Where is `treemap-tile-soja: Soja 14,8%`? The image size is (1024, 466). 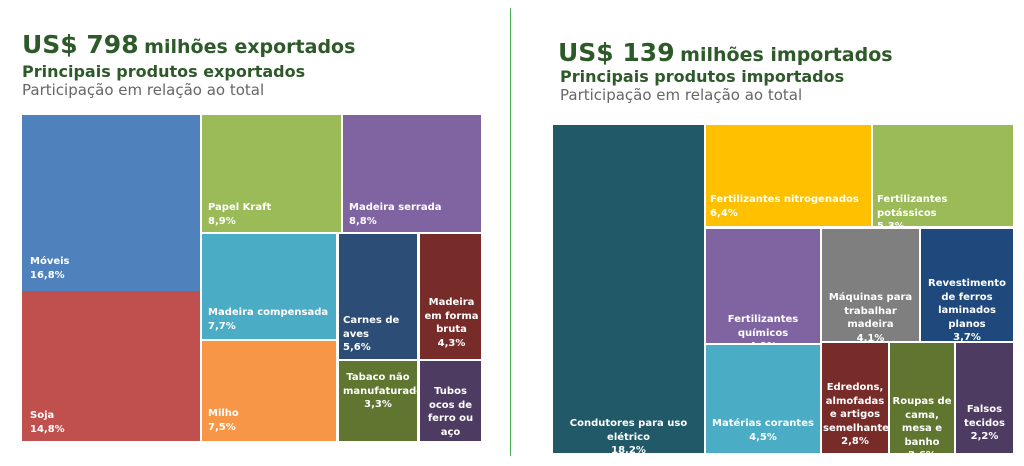
treemap-tile-soja: Soja 14,8% is located at coordinates (111, 366).